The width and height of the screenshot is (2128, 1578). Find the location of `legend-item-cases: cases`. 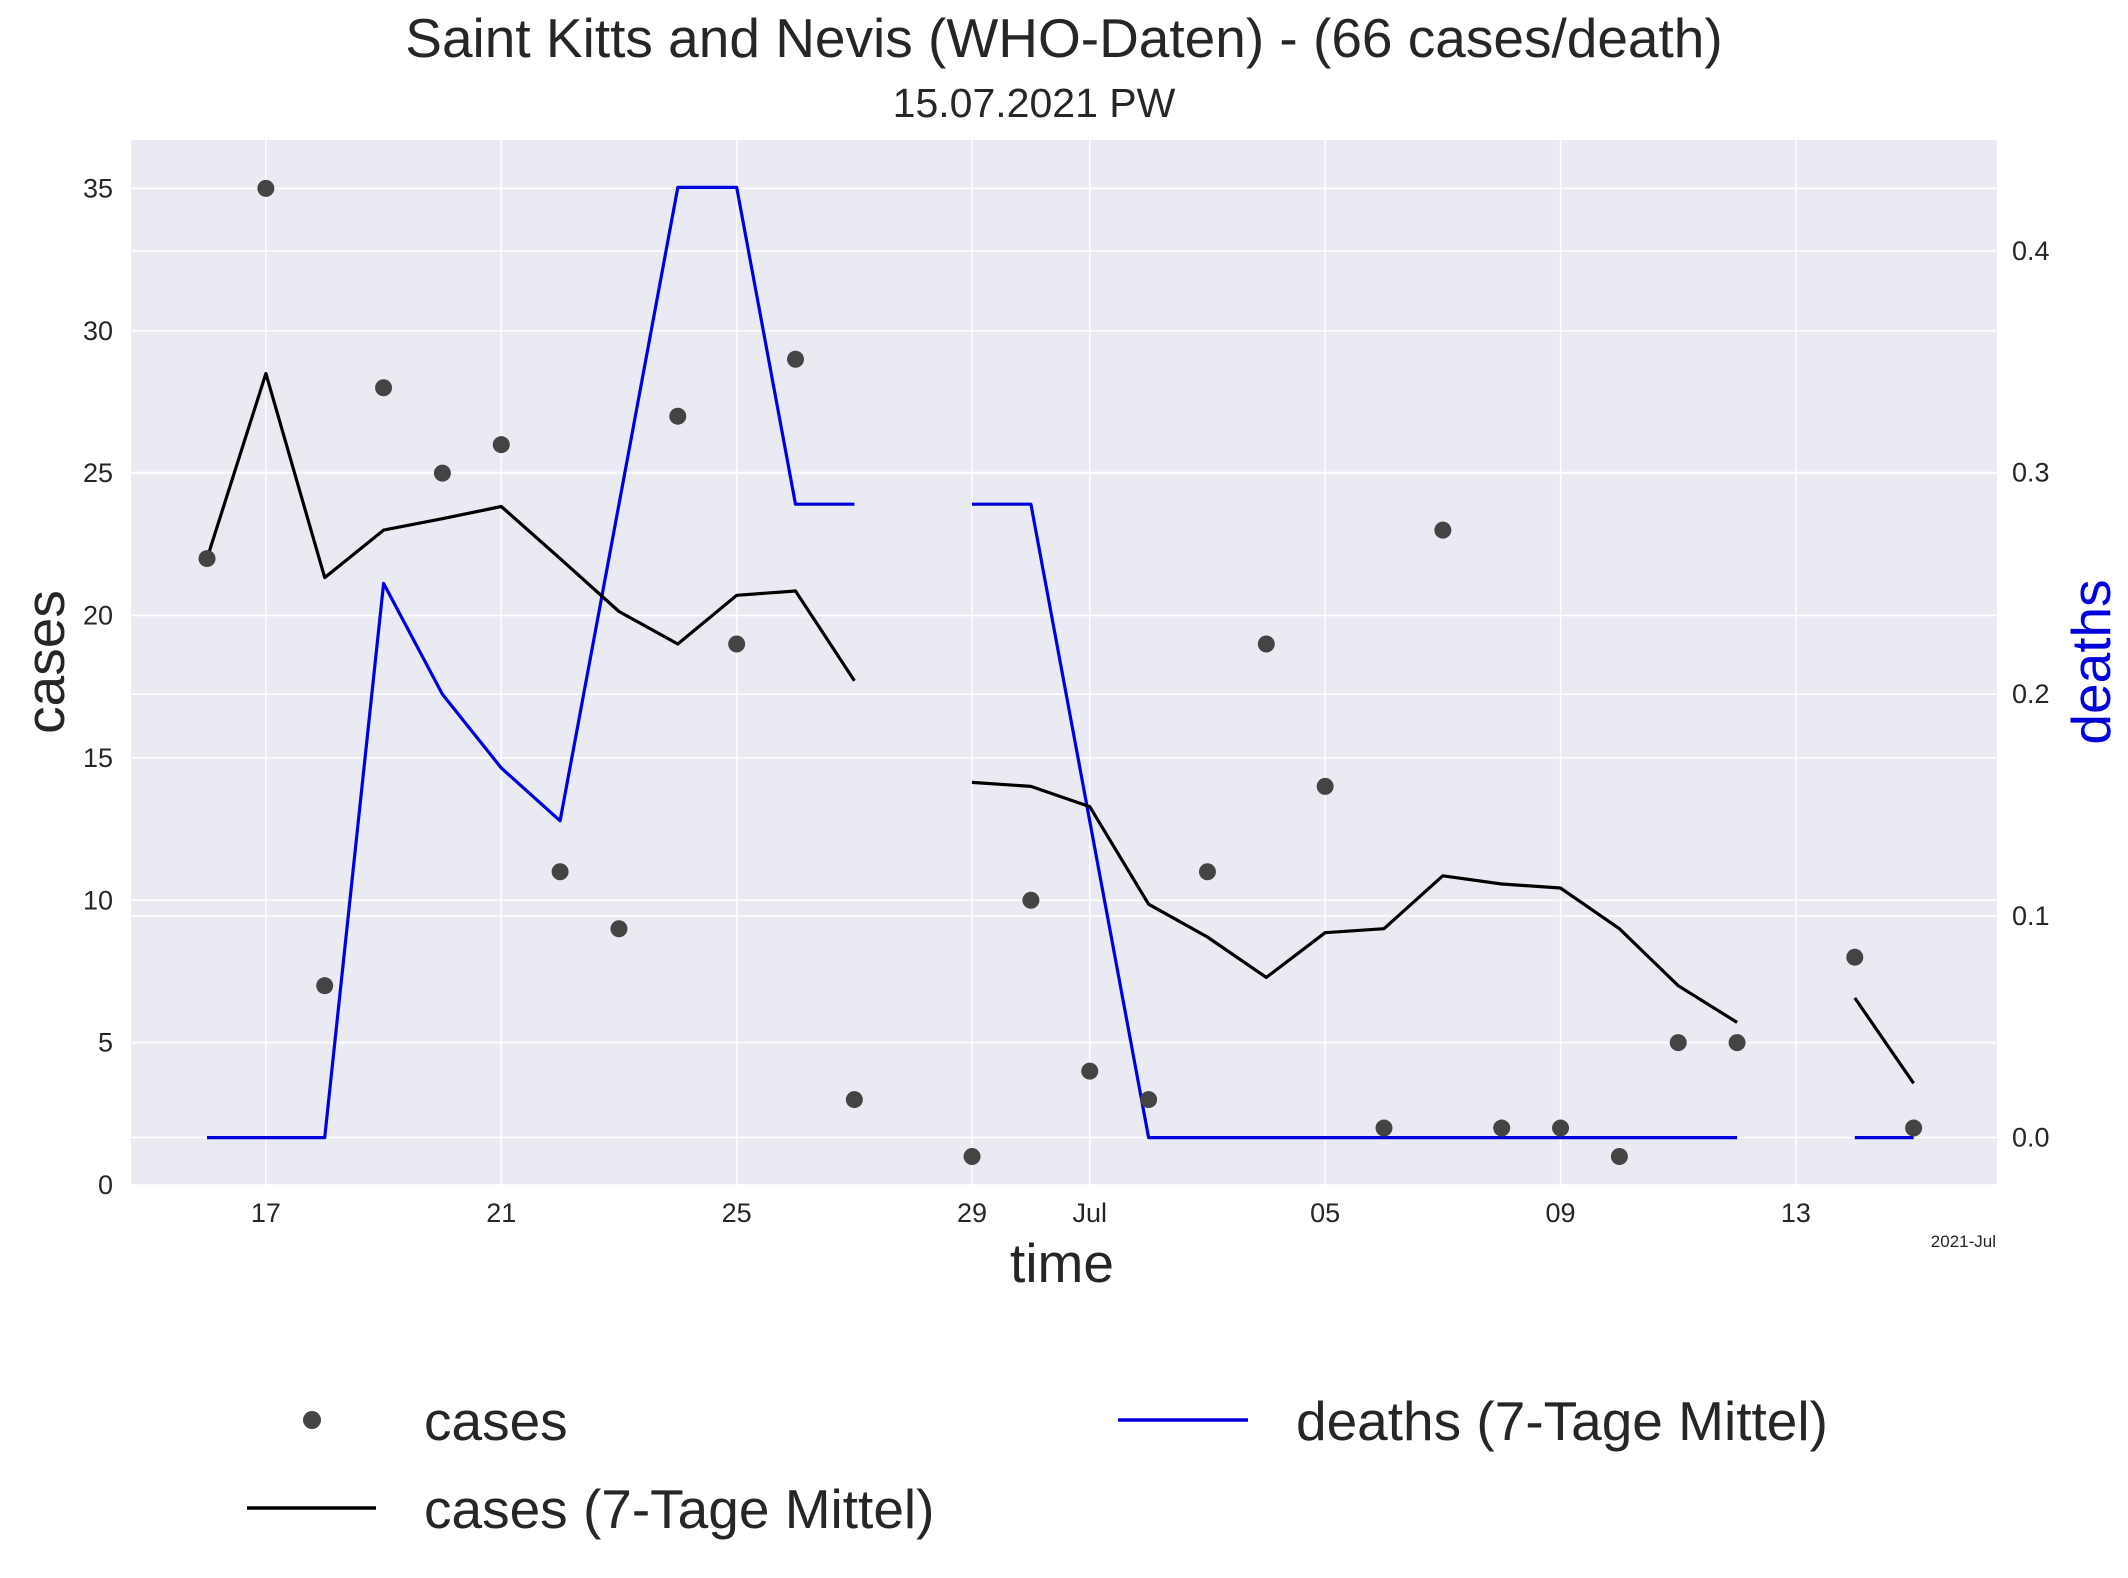

legend-item-cases: cases is located at coordinates (435, 1421).